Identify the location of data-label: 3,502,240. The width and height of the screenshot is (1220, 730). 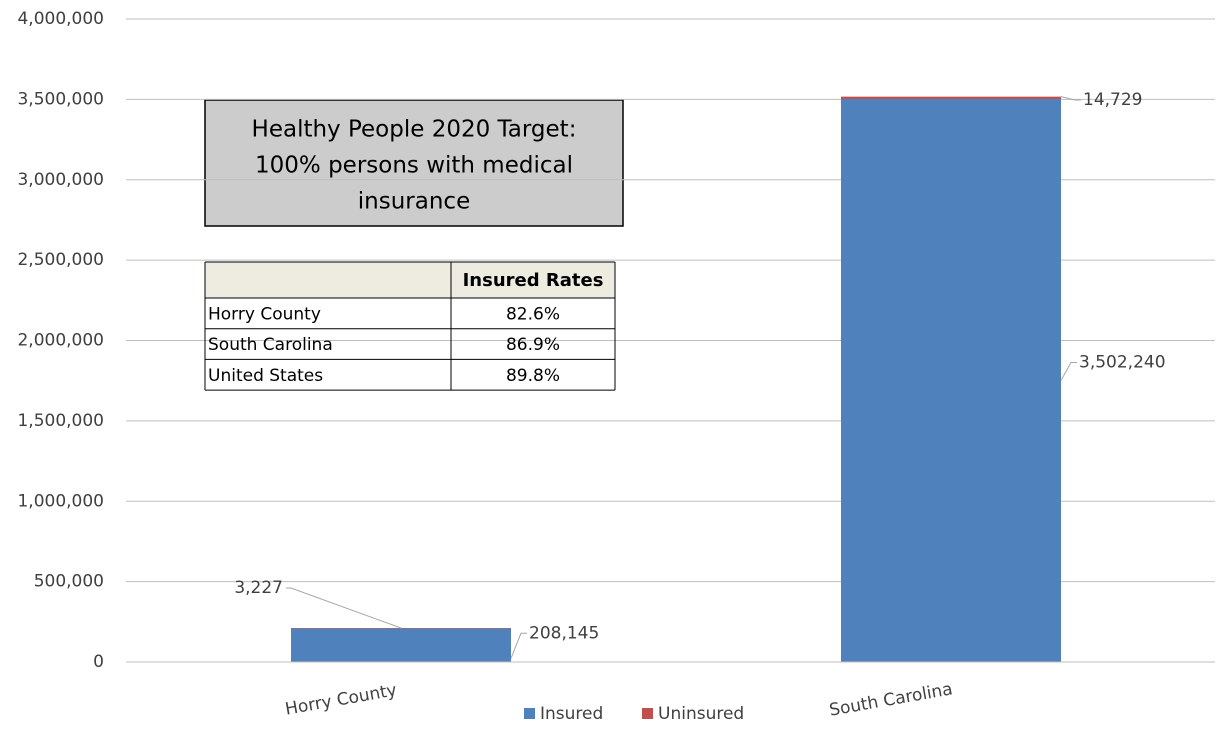
(1122, 363).